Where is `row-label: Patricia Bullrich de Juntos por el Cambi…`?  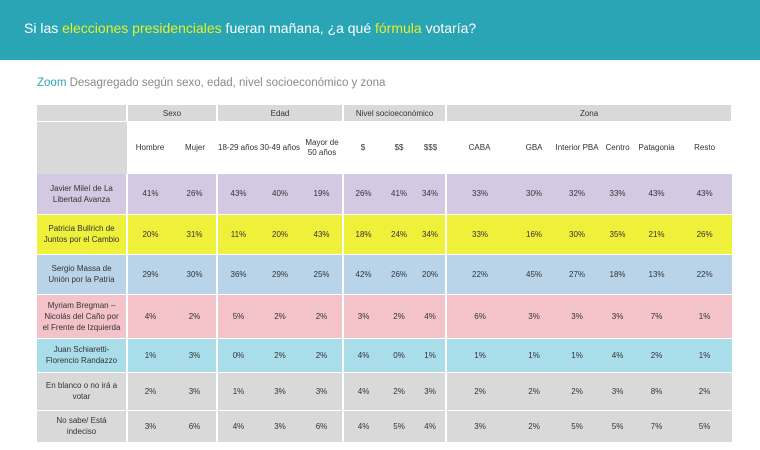 row-label: Patricia Bullrich de Juntos por el Cambi… is located at coordinates (82, 234).